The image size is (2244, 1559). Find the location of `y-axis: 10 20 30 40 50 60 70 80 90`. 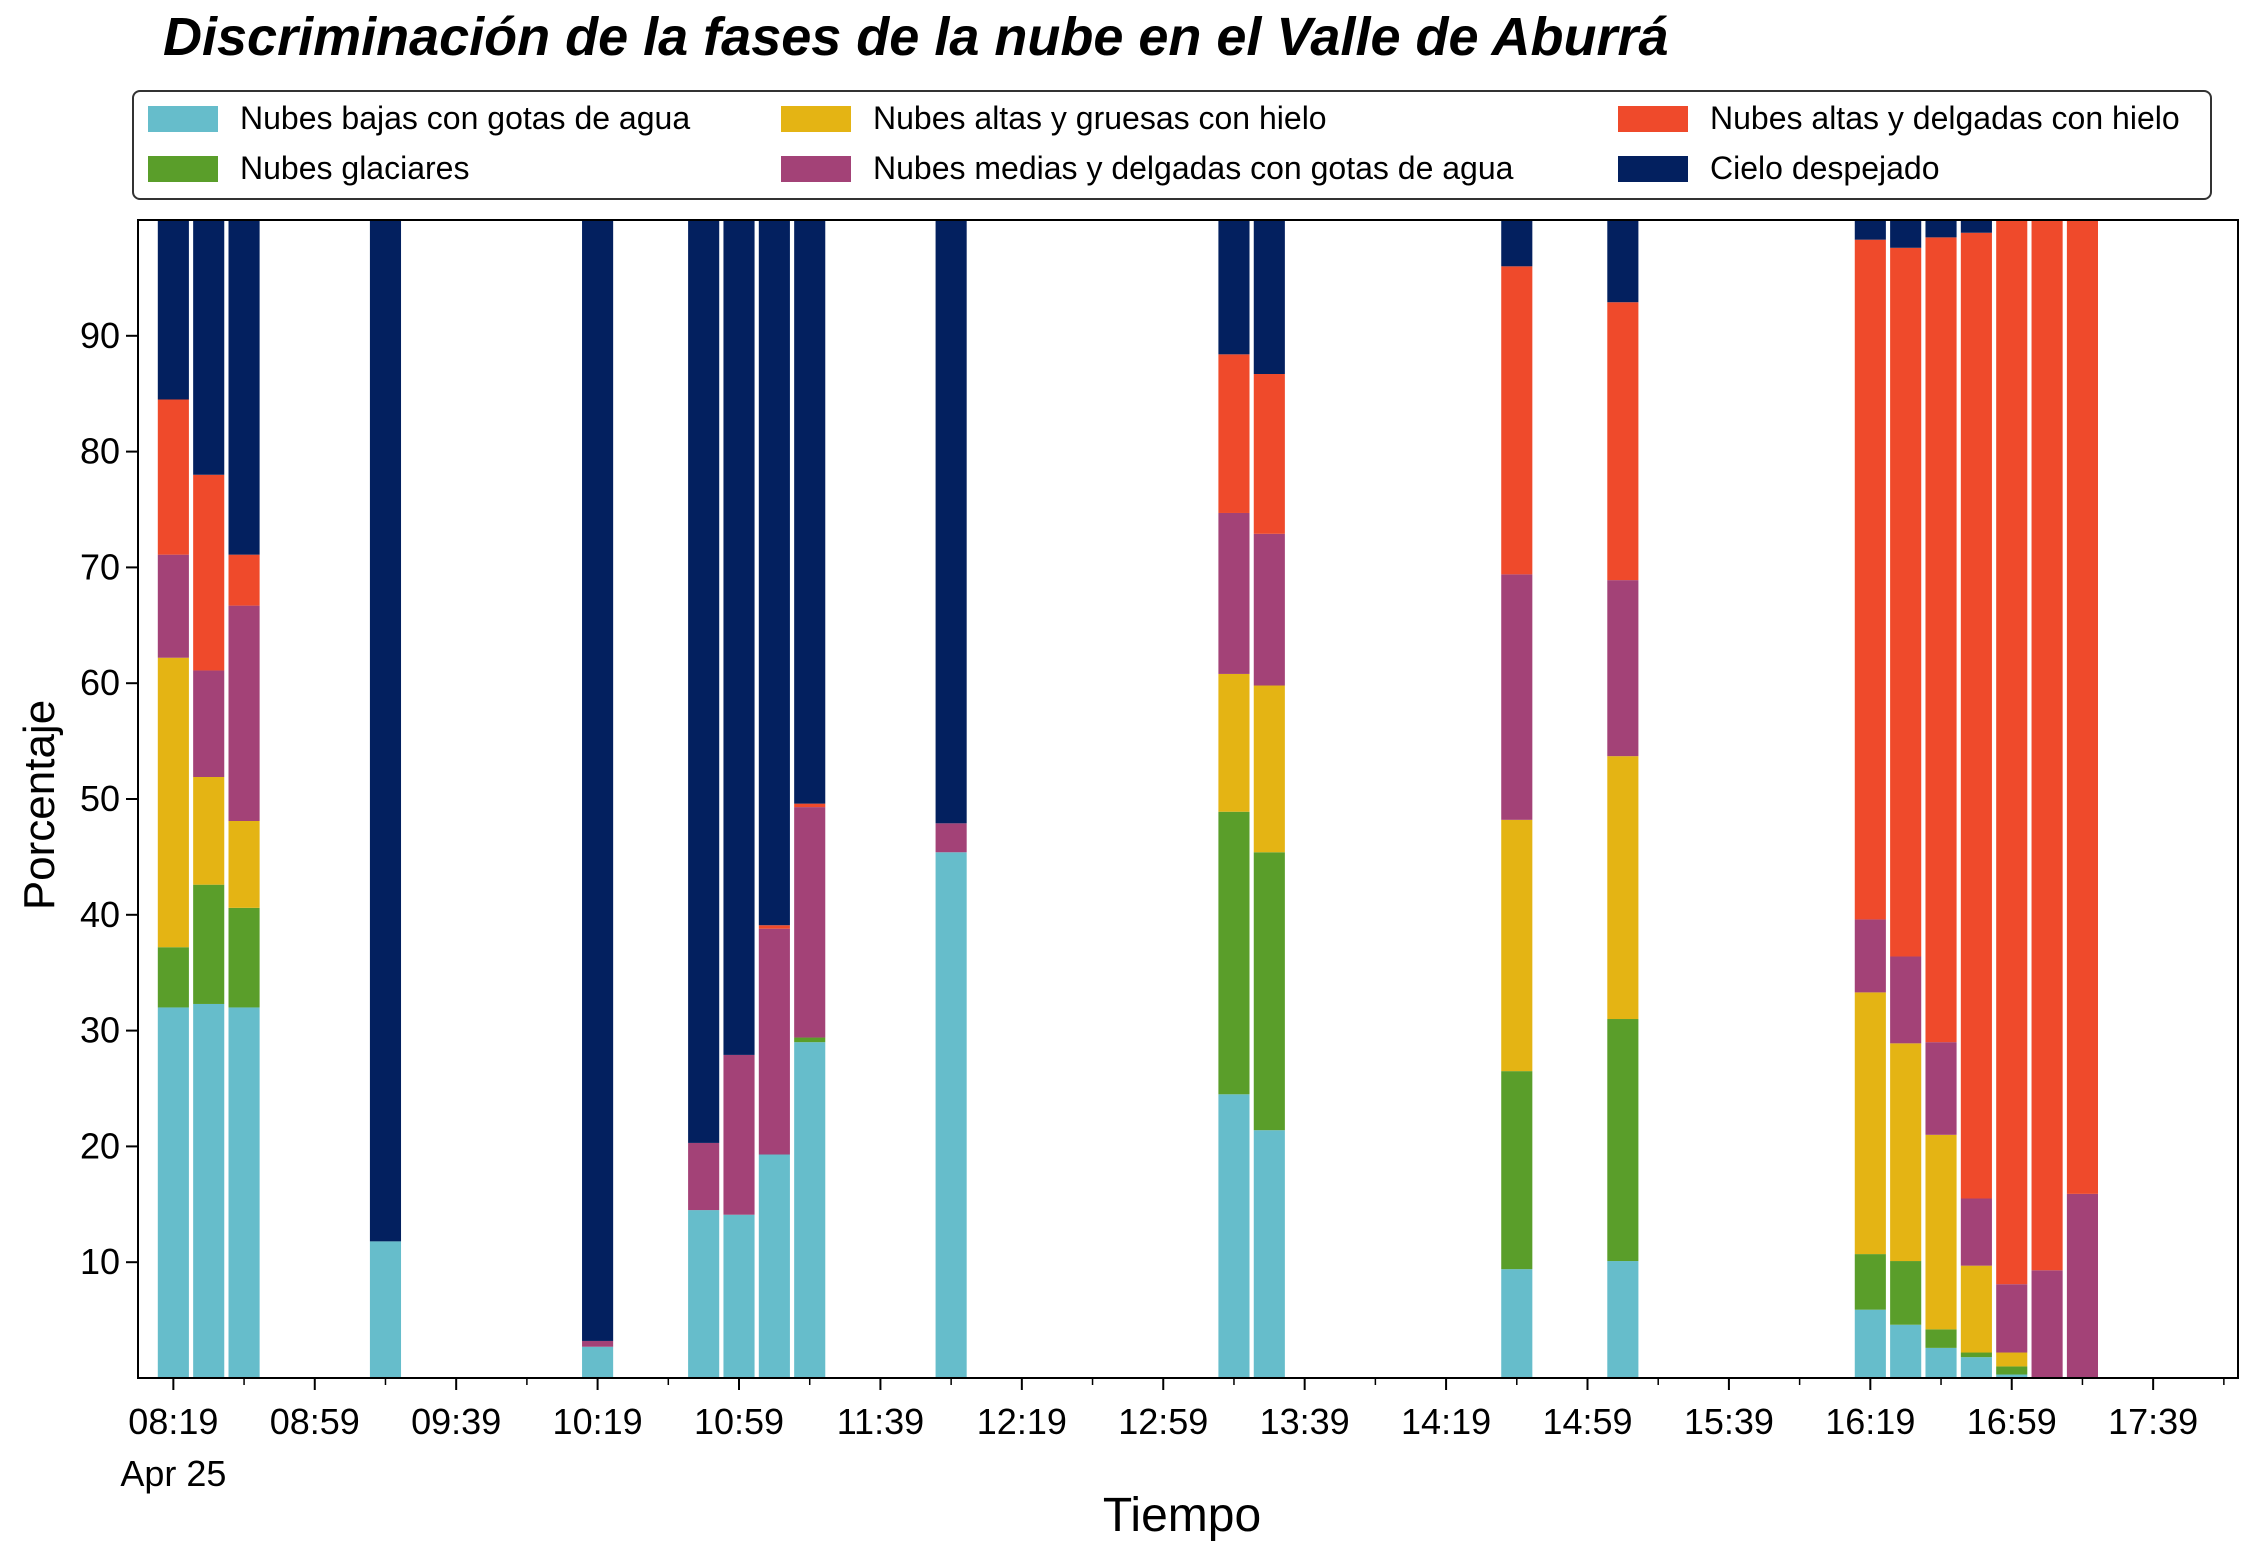

y-axis: 10 20 30 40 50 60 70 80 90 is located at coordinates (109, 798).